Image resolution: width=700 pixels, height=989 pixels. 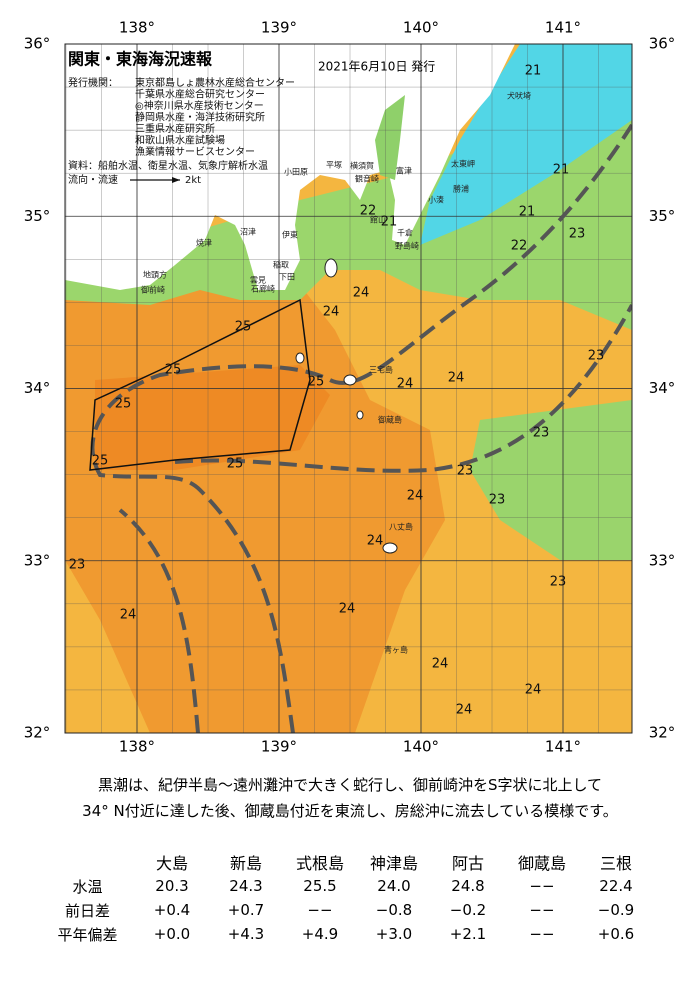 I want to click on warm-eddy-outline, so click(x=200, y=384).